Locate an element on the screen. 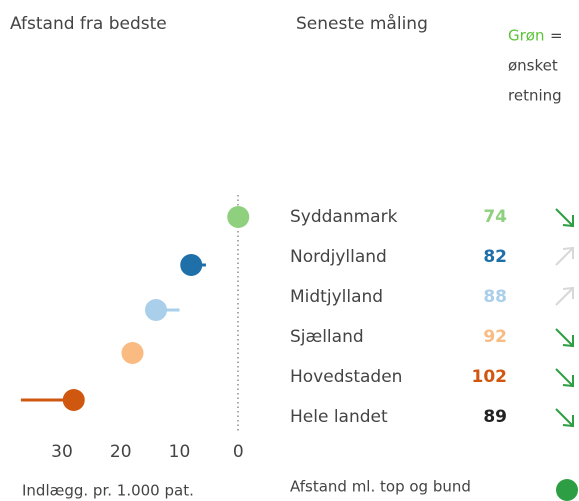 The height and width of the screenshot is (501, 579). region-label: Hele landet is located at coordinates (339, 417).